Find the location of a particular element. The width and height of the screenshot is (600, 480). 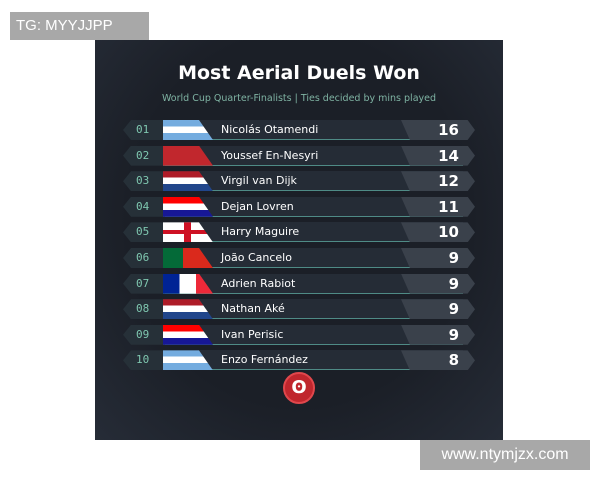

rank: 02 is located at coordinates (144, 155).